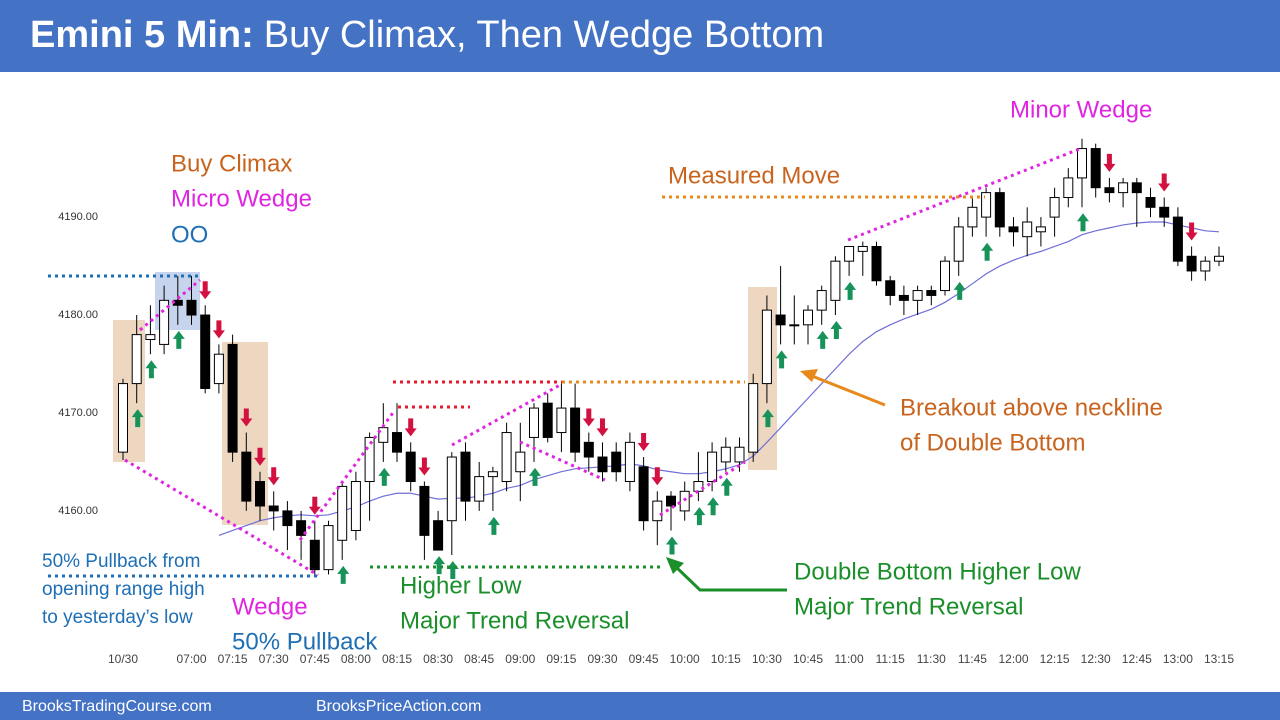  What do you see at coordinates (305, 641) in the screenshot?
I see `annotation: 50% Pullback` at bounding box center [305, 641].